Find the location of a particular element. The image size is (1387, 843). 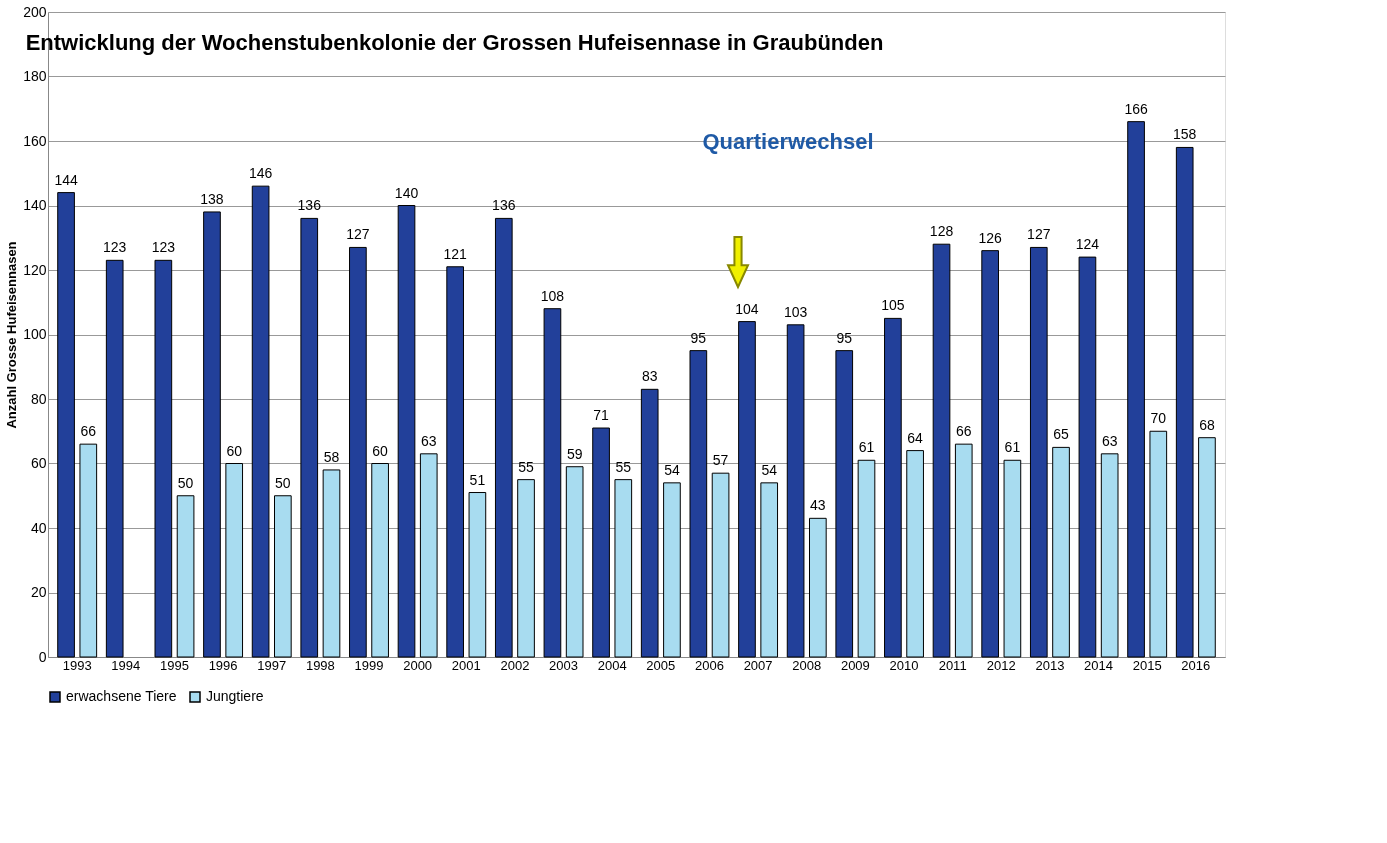

data-label: 63 is located at coordinates (428, 440).